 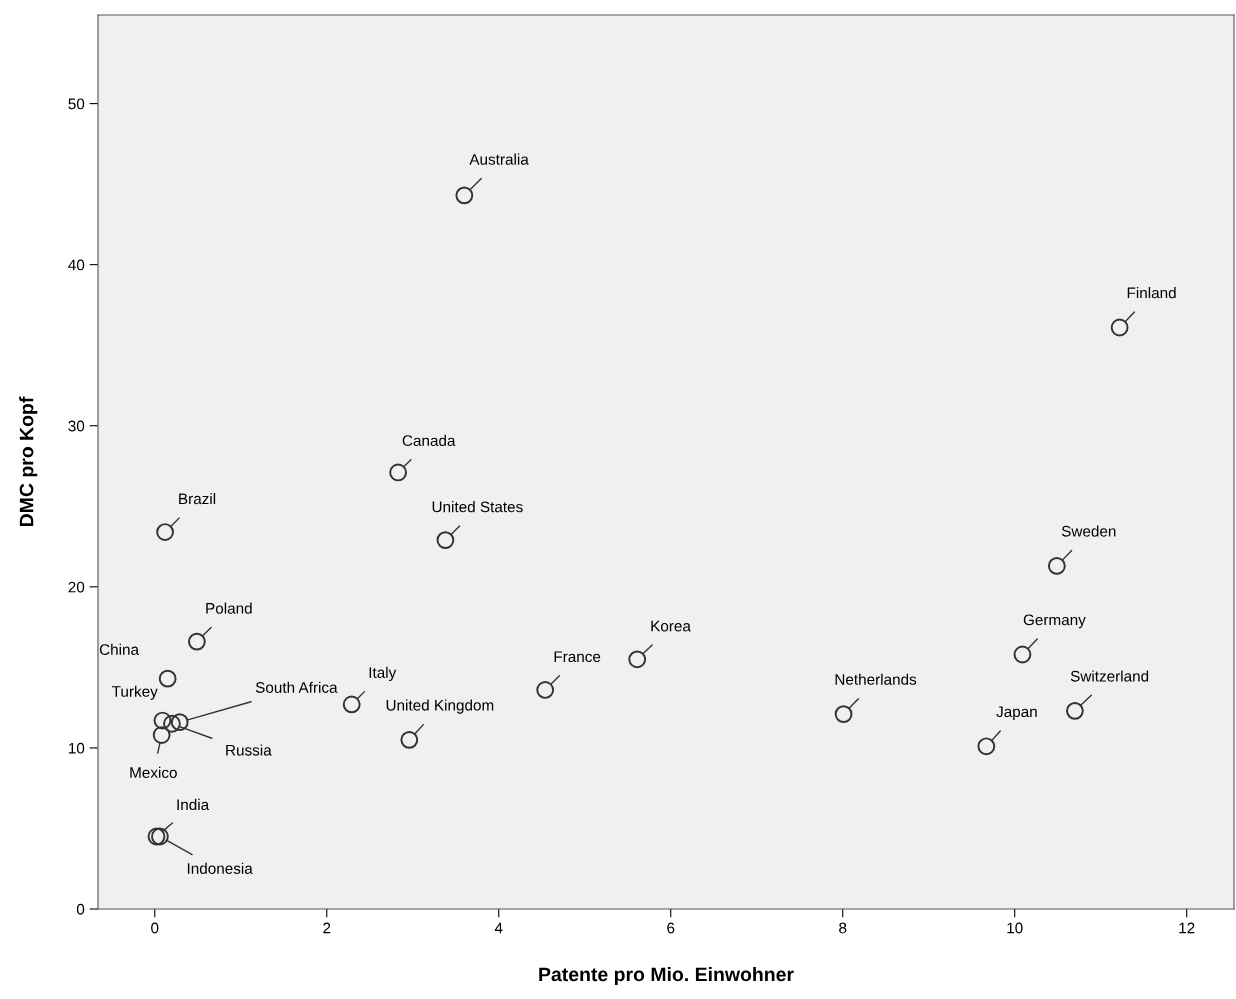 What do you see at coordinates (499, 159) in the screenshot?
I see `annotation: Australia` at bounding box center [499, 159].